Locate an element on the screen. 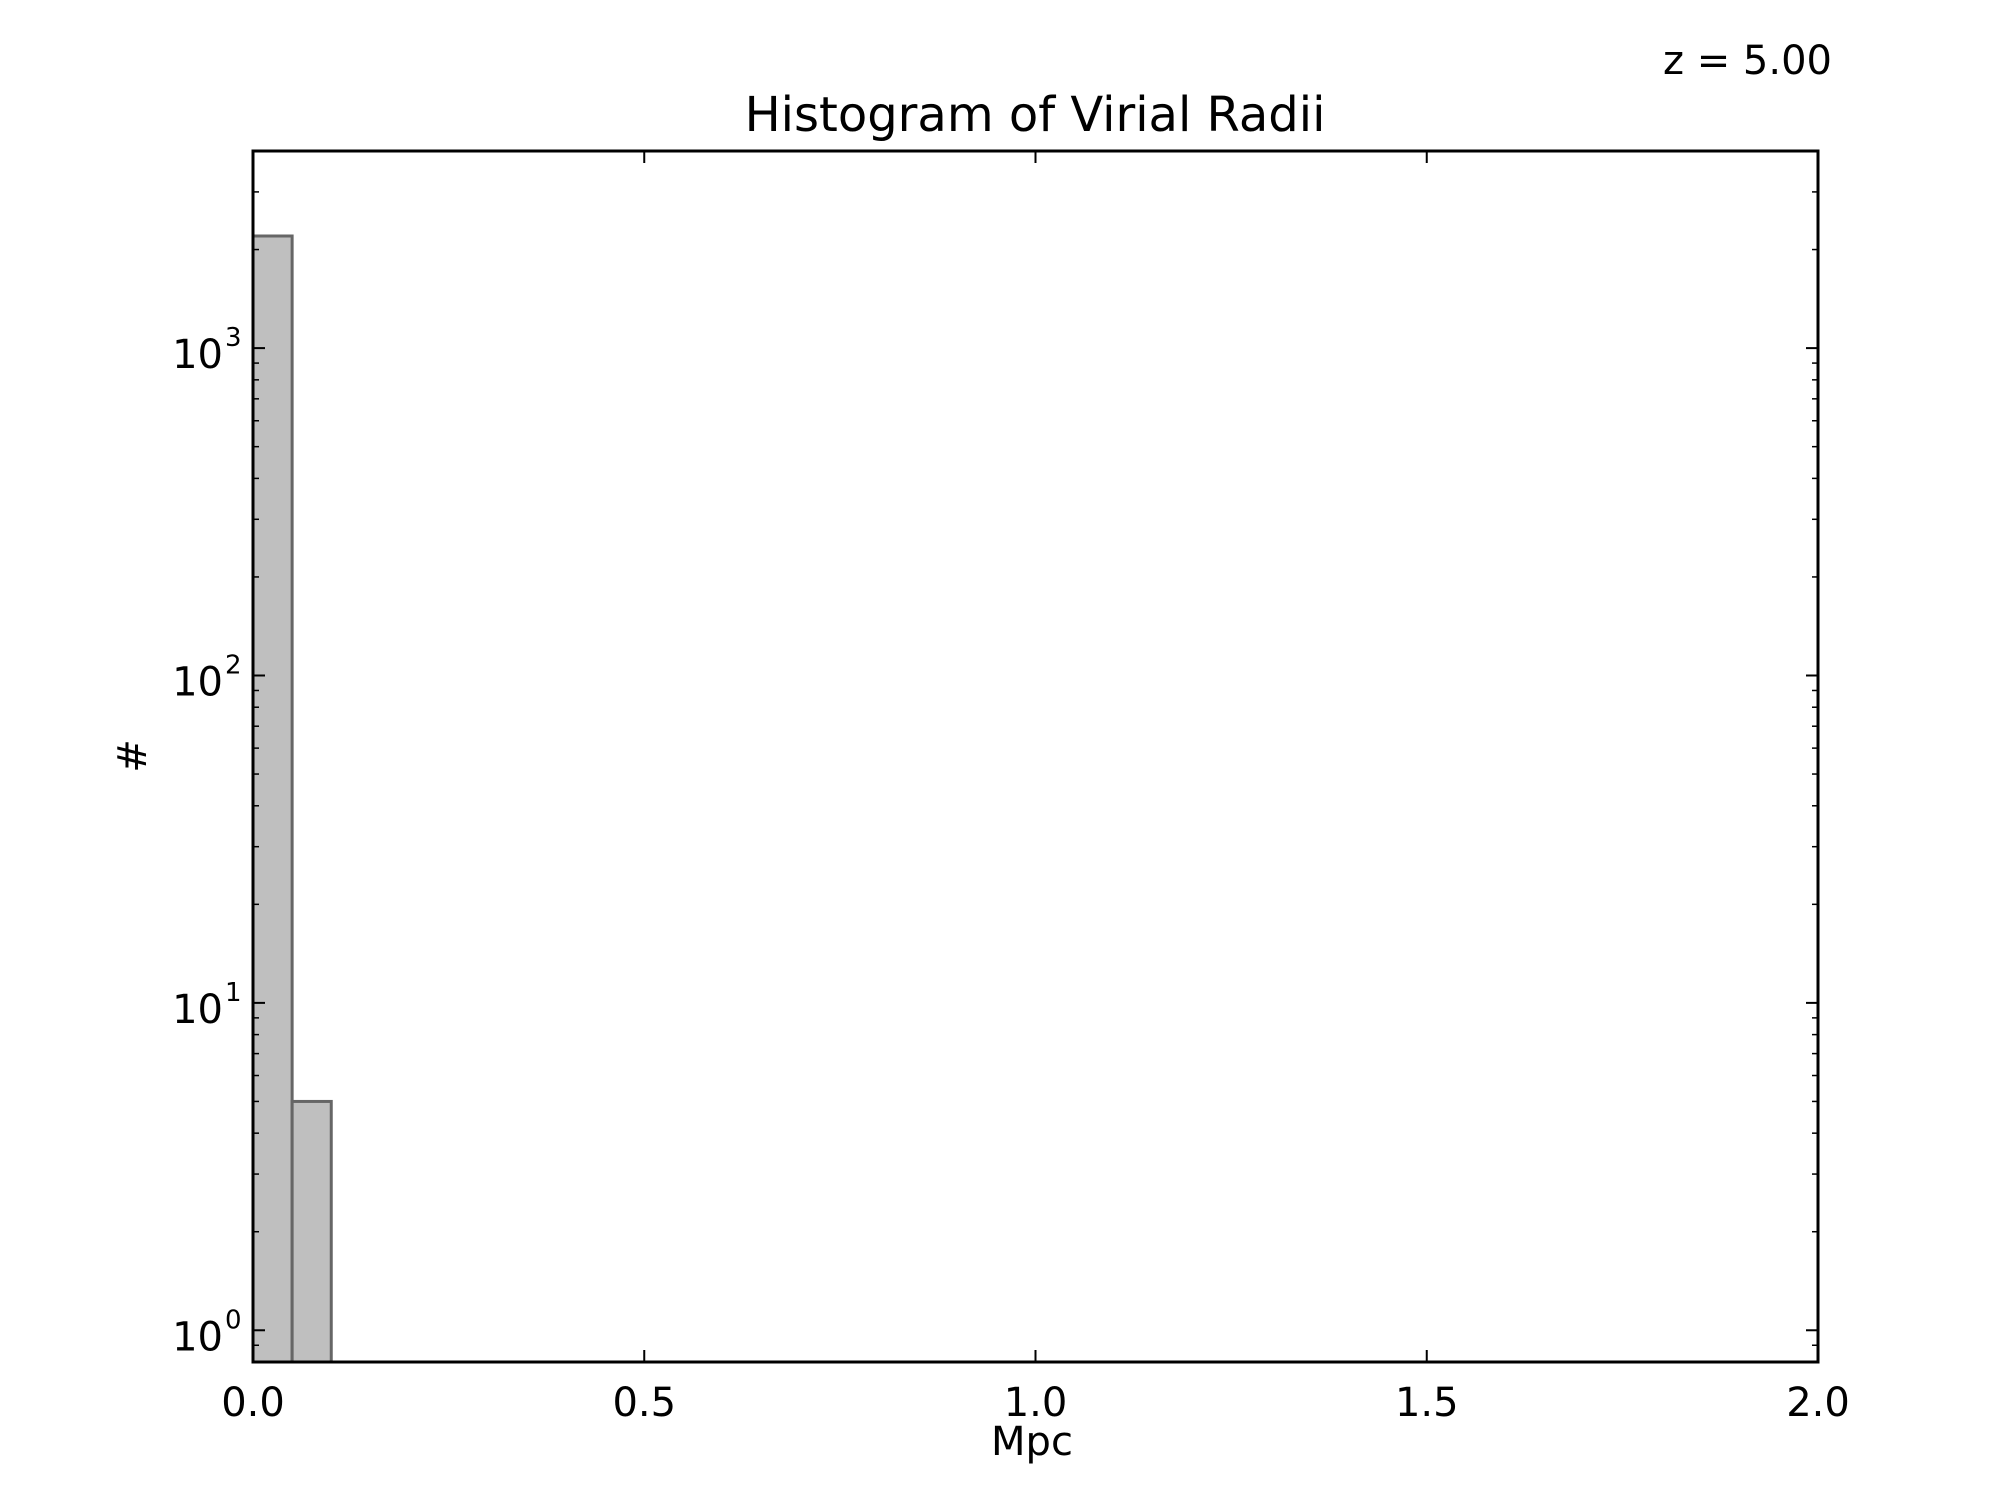  y-tick-exponent-2: 2 is located at coordinates (233, 665).